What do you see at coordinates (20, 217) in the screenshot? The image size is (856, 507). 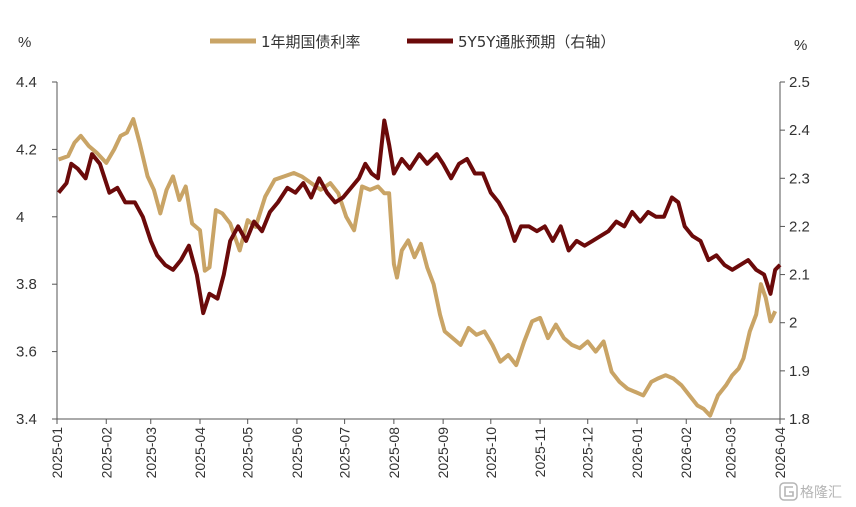 I see `left-tick-label: 4` at bounding box center [20, 217].